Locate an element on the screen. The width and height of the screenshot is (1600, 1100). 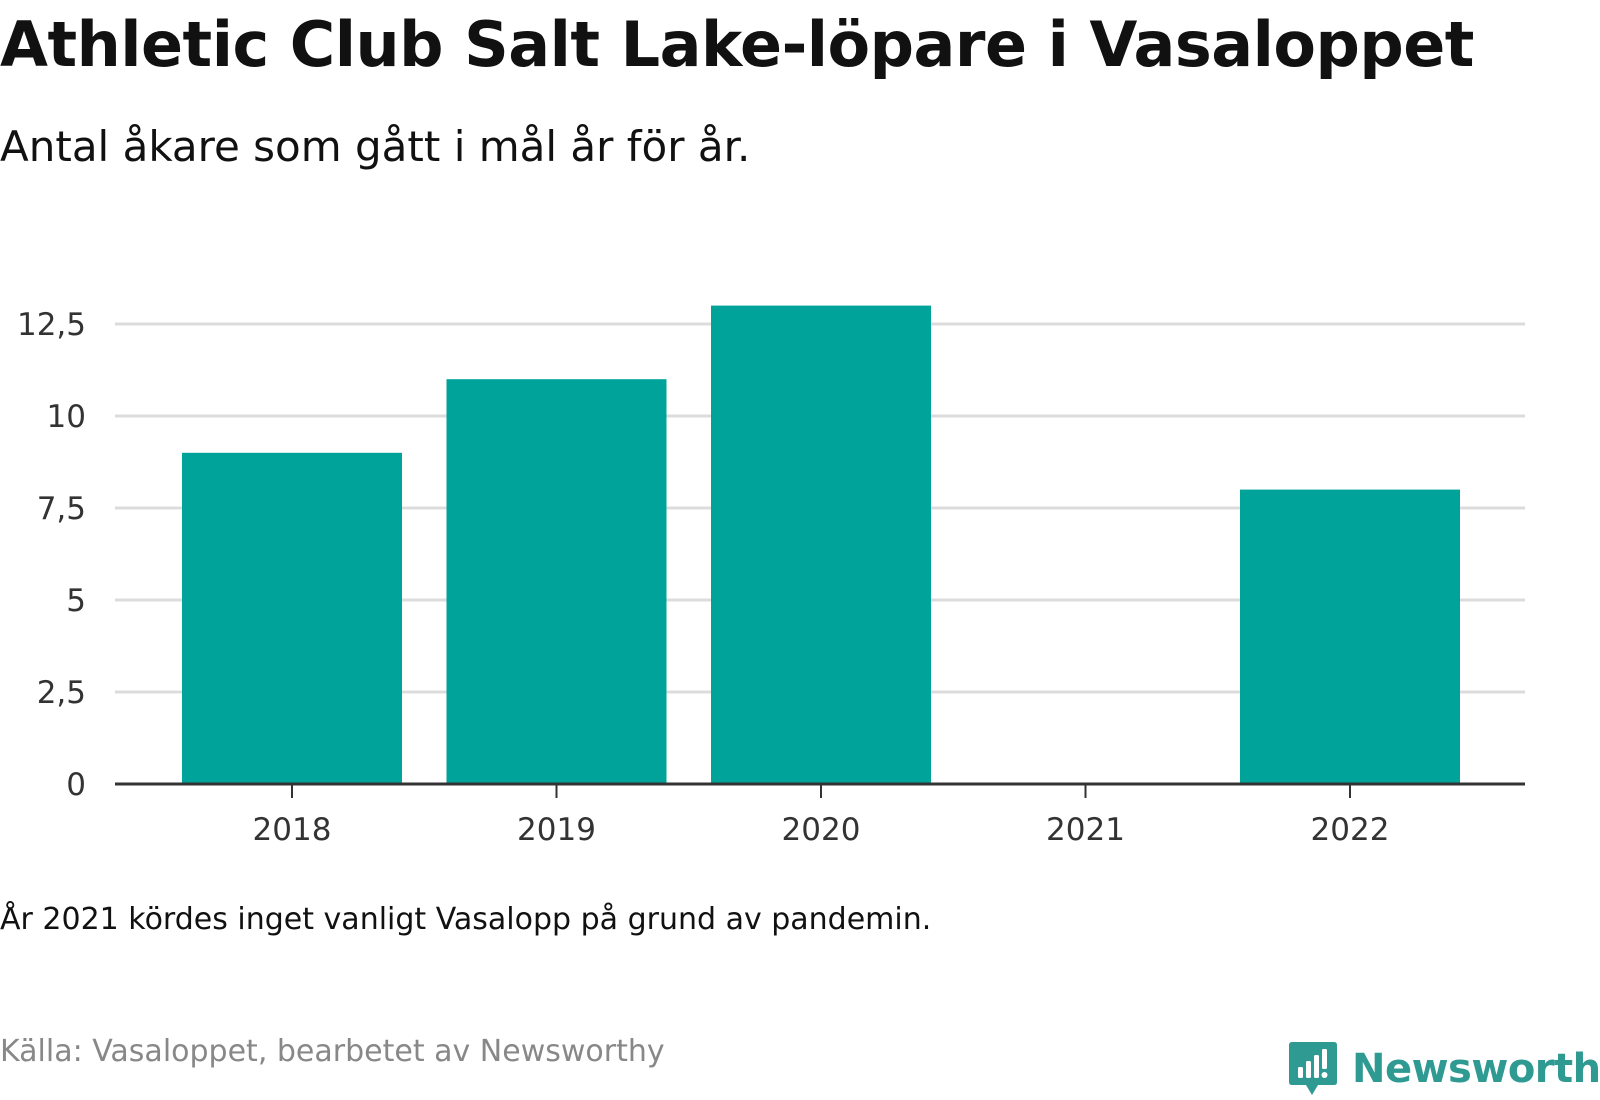
x-tick-label: 2019 is located at coordinates (556, 830).